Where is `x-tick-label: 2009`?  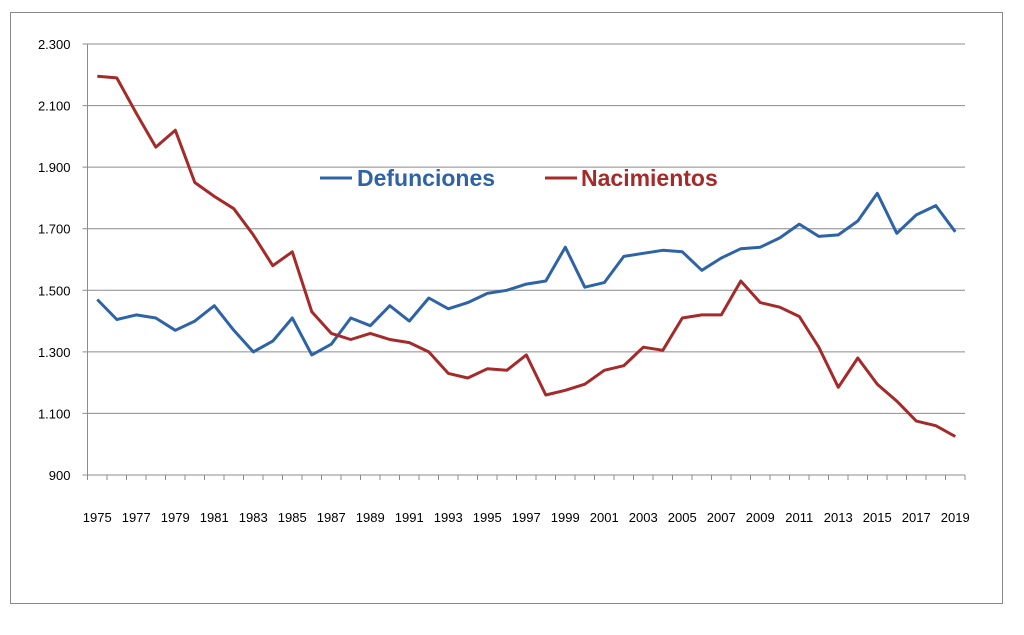 x-tick-label: 2009 is located at coordinates (760, 517).